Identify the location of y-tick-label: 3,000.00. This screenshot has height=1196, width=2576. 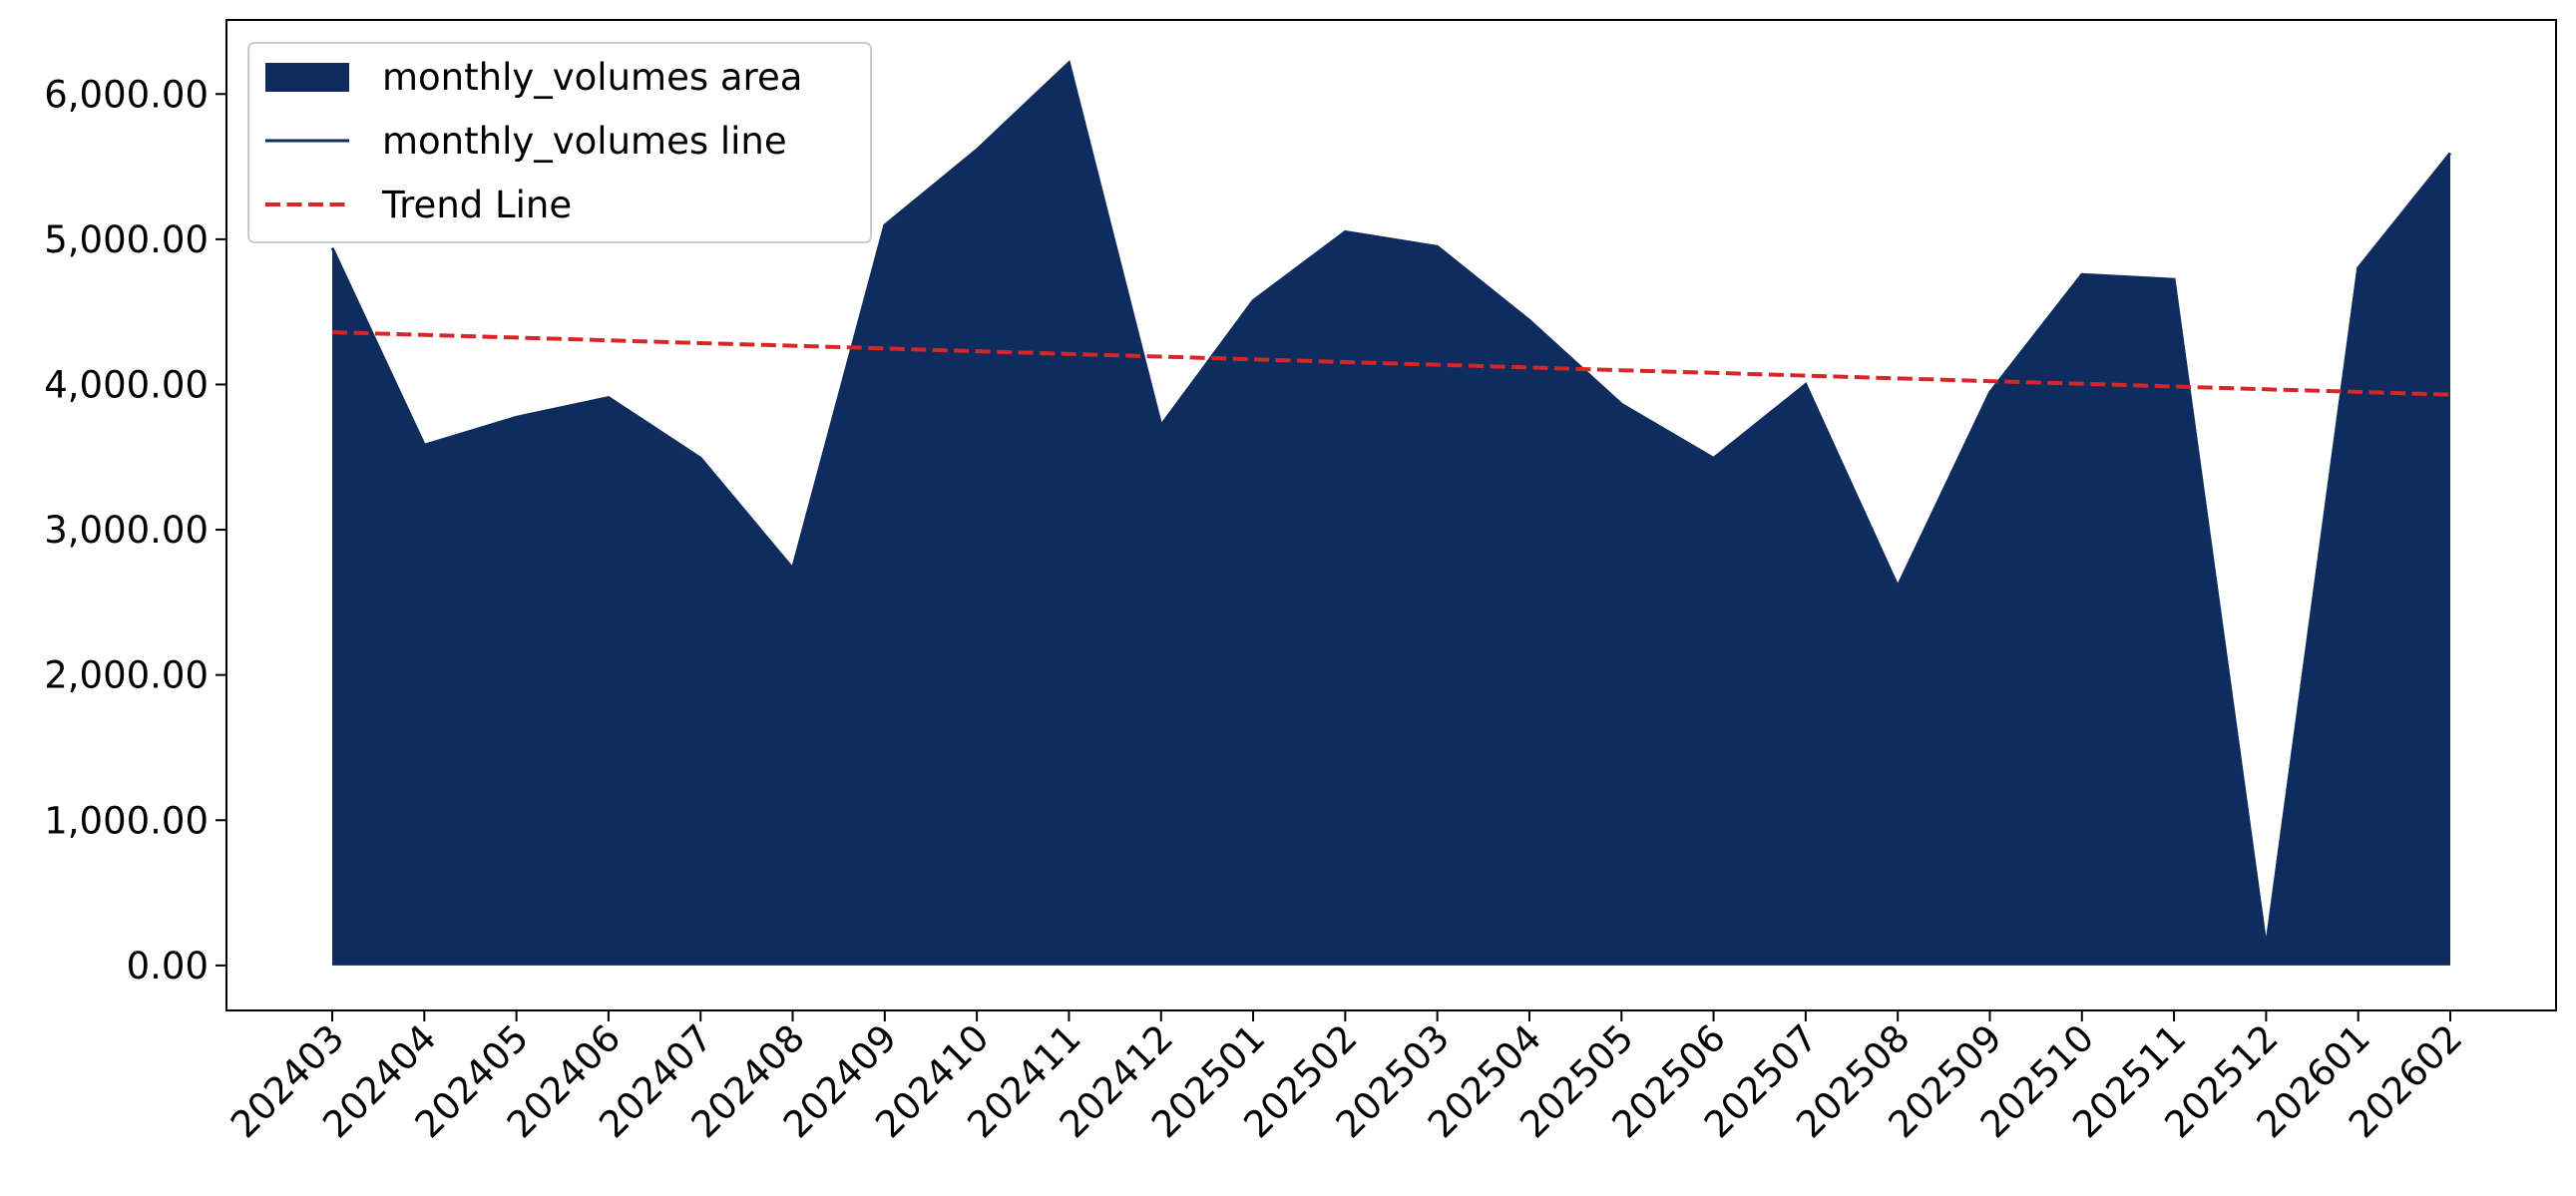
(126, 530).